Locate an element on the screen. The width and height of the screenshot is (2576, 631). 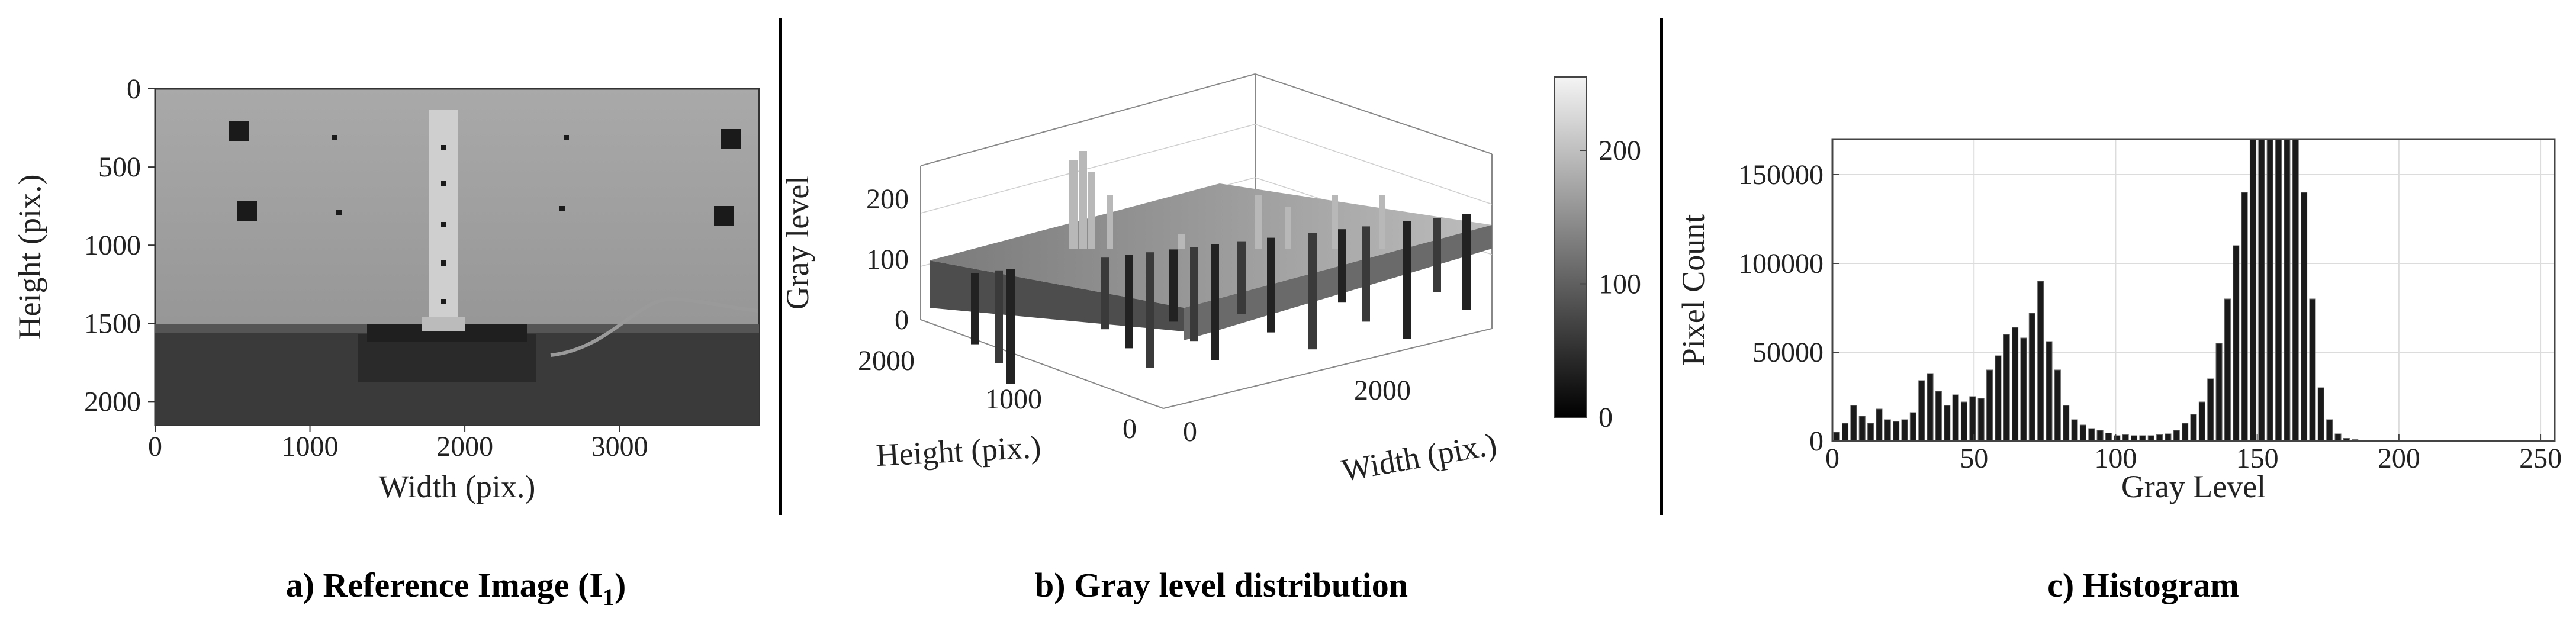
photo-cable is located at coordinates (654, 327).